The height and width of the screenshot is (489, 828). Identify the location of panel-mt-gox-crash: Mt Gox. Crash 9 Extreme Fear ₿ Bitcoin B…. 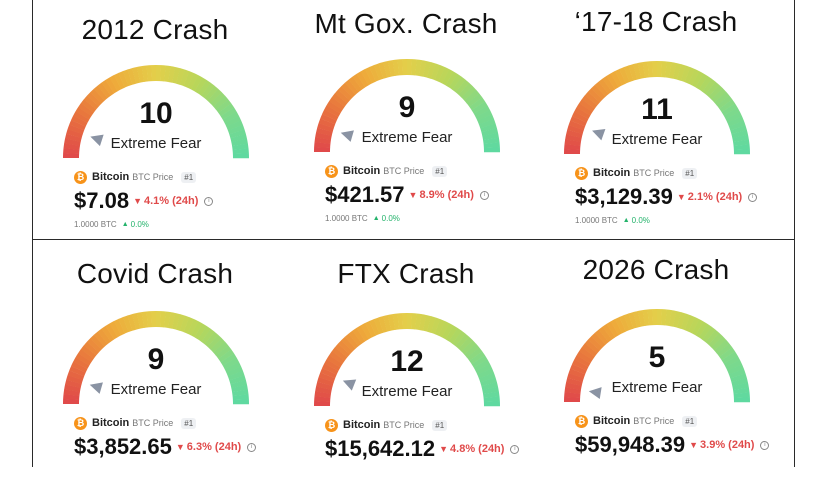
(406, 118).